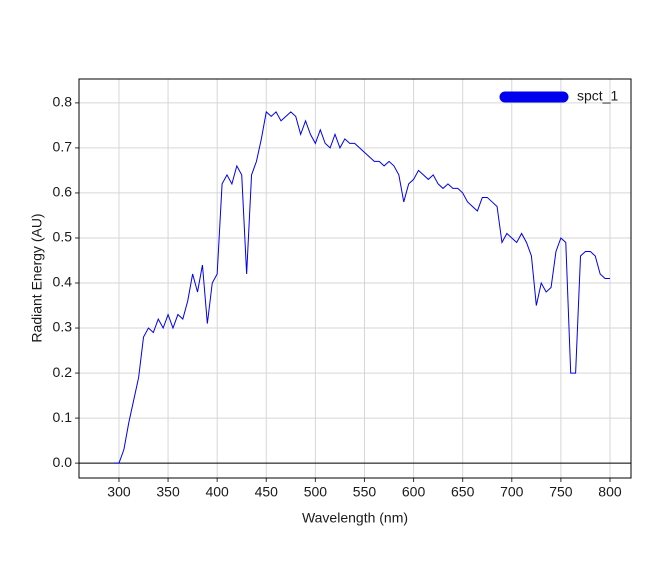 This screenshot has height=576, width=672. I want to click on x-axis-label: Wavelength (nm), so click(355, 518).